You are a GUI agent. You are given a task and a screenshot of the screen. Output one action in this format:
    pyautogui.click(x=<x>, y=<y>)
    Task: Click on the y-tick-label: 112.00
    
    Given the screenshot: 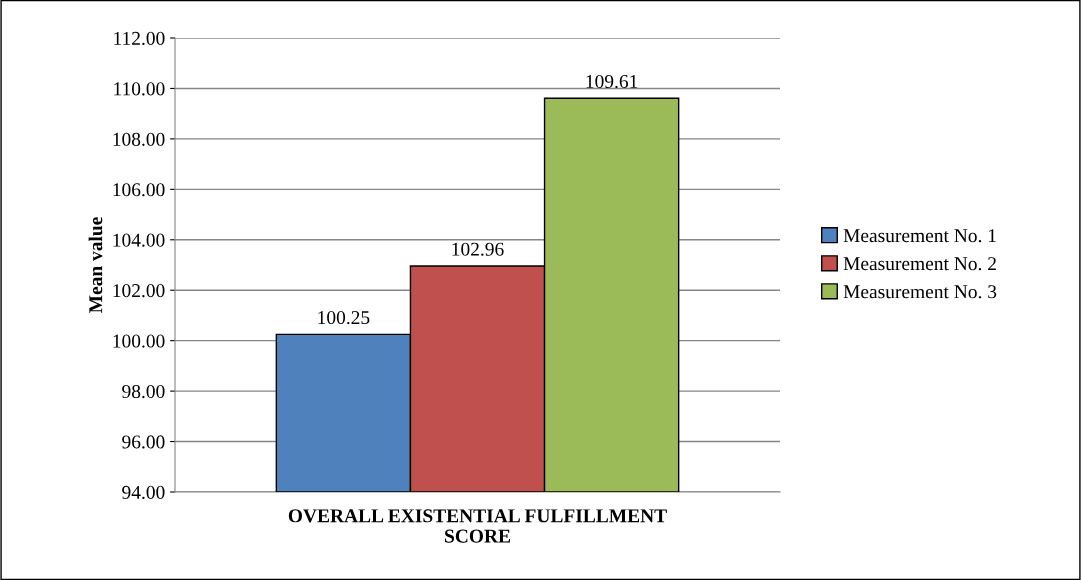 What is the action you would take?
    pyautogui.click(x=139, y=38)
    